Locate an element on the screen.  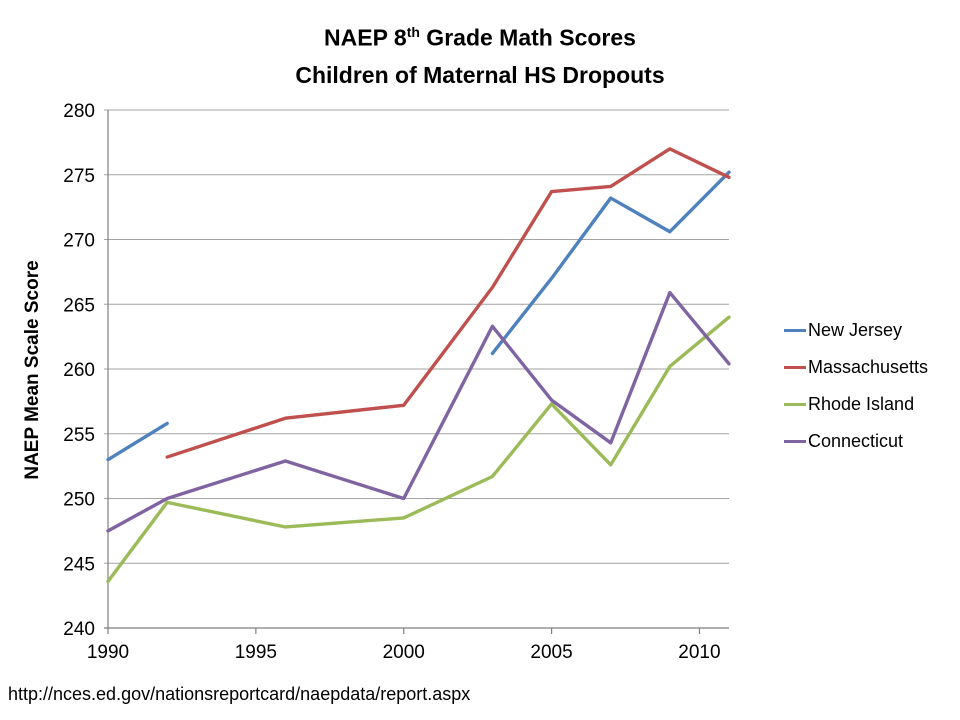
legend-swatch-new-jersey is located at coordinates (795, 330).